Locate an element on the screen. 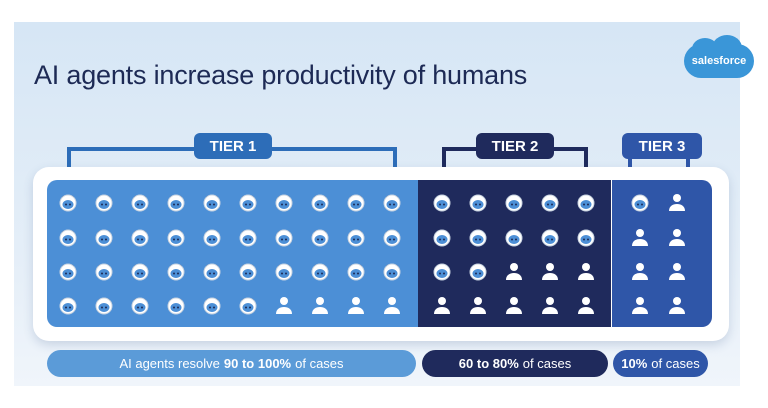  tier3-result-pill: 10% of cases is located at coordinates (660, 363).